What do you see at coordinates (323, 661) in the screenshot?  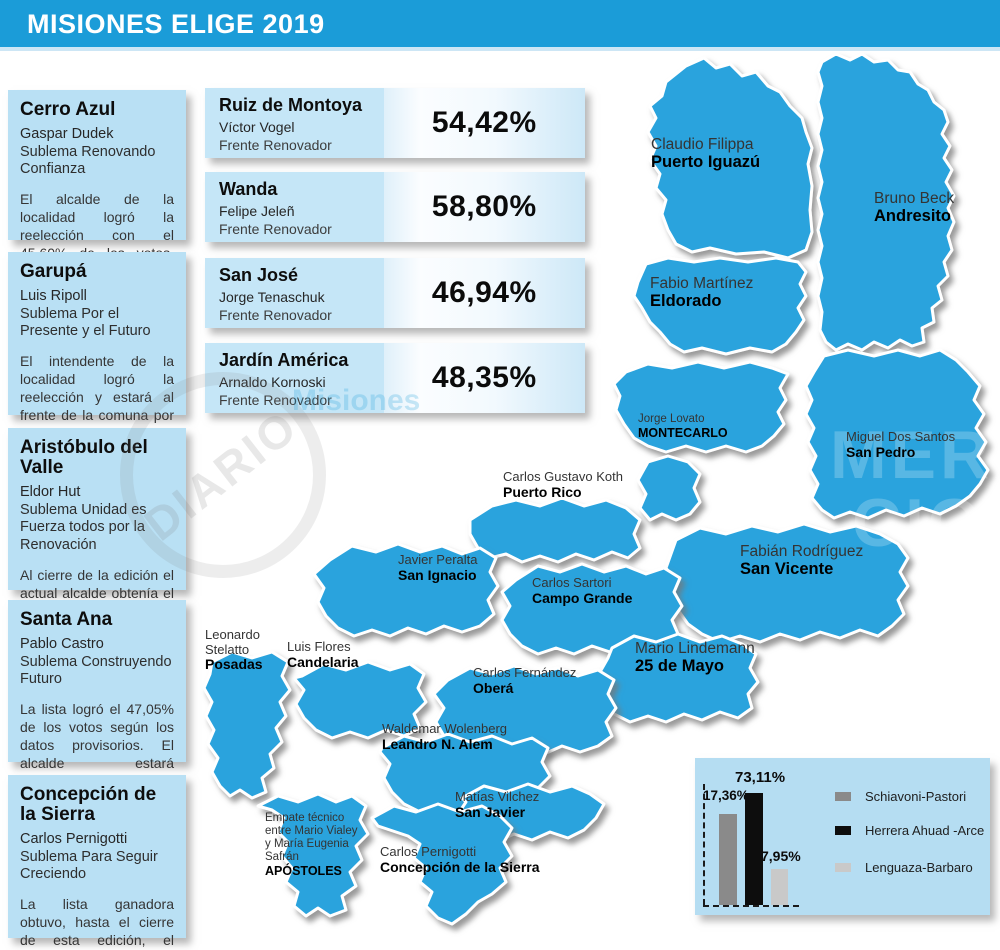 I see `locality-name: Candelaria` at bounding box center [323, 661].